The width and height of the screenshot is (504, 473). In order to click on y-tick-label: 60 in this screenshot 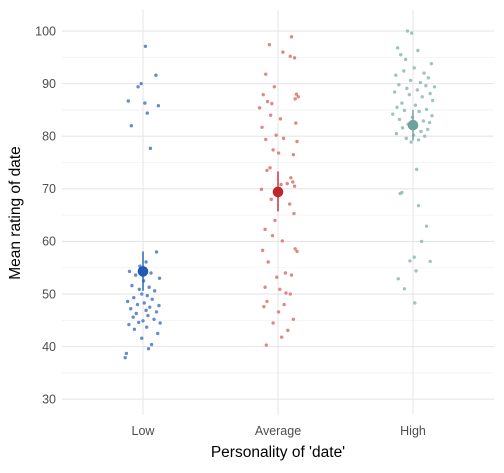, I will do `click(49, 242)`.